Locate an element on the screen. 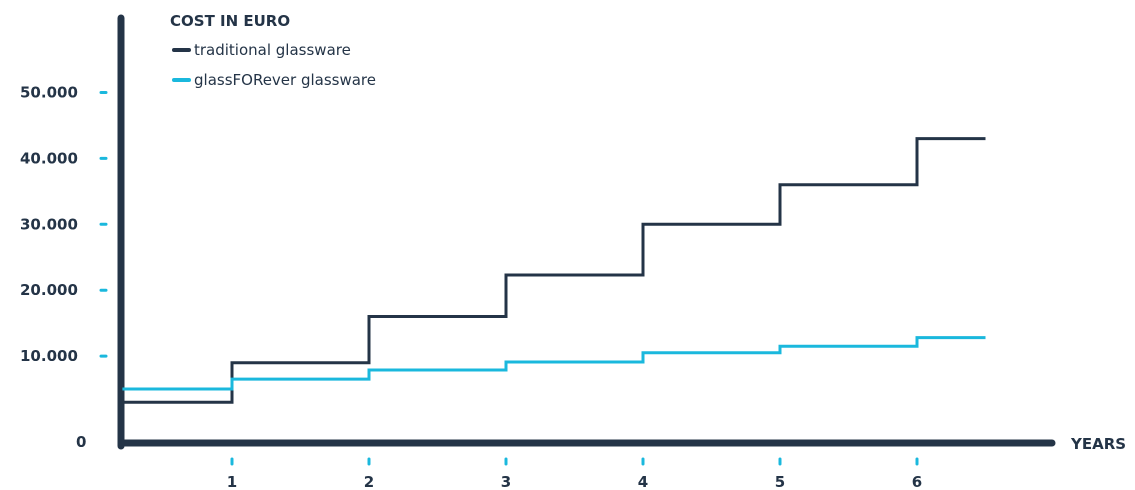  y-tick-label: 30.000 is located at coordinates (49, 224).